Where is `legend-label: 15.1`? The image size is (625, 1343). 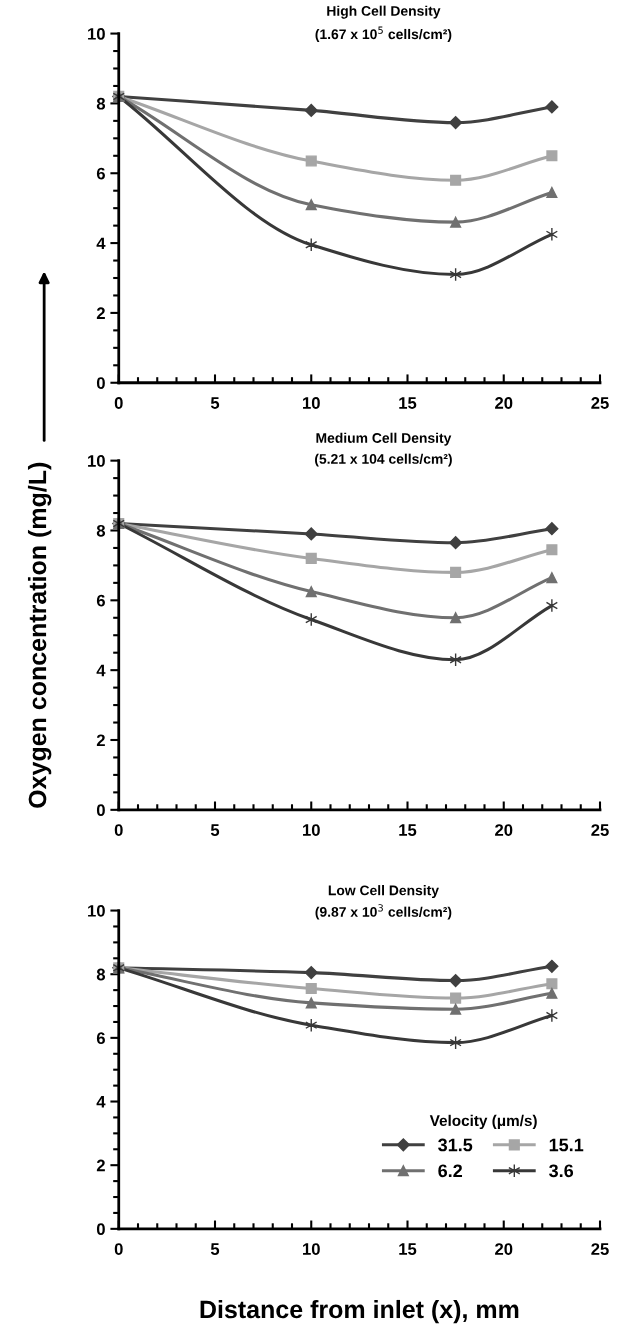 legend-label: 15.1 is located at coordinates (566, 1145).